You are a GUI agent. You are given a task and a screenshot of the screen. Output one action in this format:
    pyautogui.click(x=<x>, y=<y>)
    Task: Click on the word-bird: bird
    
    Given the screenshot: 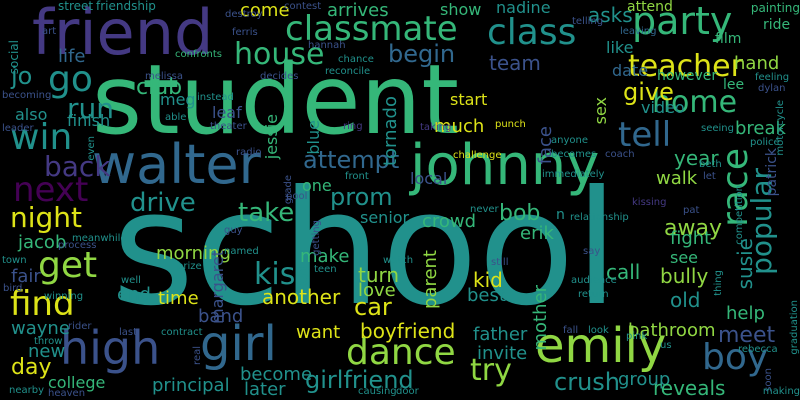 What is the action you would take?
    pyautogui.click(x=13, y=288)
    